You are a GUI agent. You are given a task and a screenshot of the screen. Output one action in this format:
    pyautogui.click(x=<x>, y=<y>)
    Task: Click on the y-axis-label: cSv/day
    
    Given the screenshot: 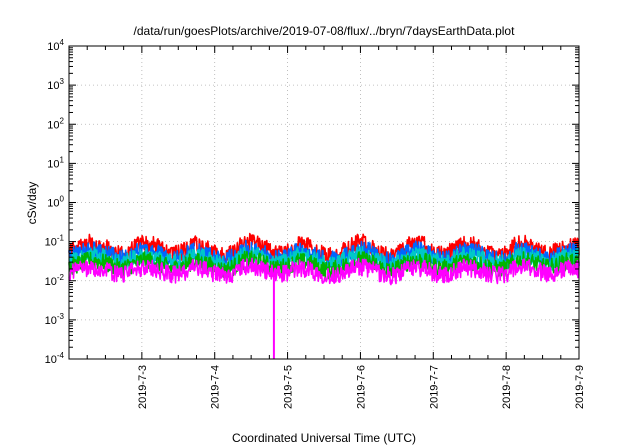 What is the action you would take?
    pyautogui.click(x=32, y=203)
    